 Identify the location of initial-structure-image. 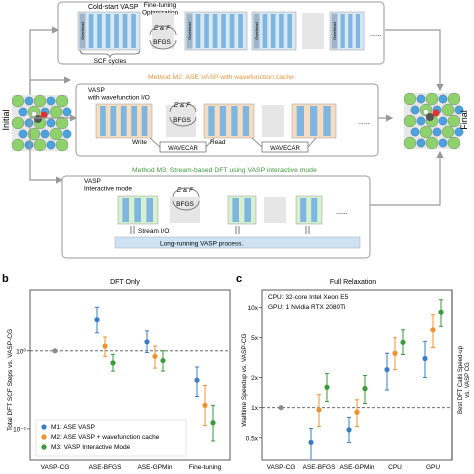
(41, 123).